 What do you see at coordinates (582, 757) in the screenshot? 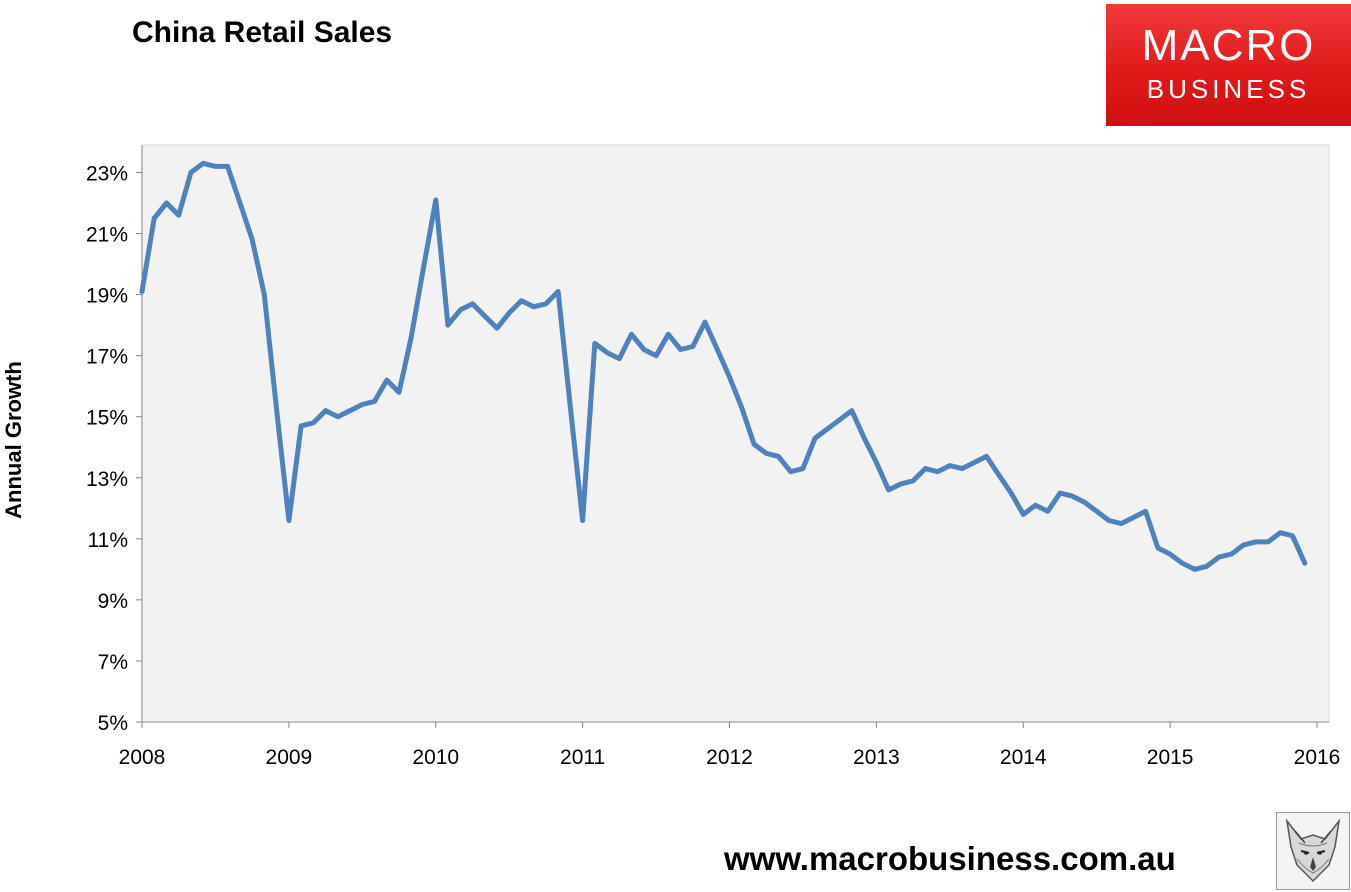
I see `x-tick-label: 2011` at bounding box center [582, 757].